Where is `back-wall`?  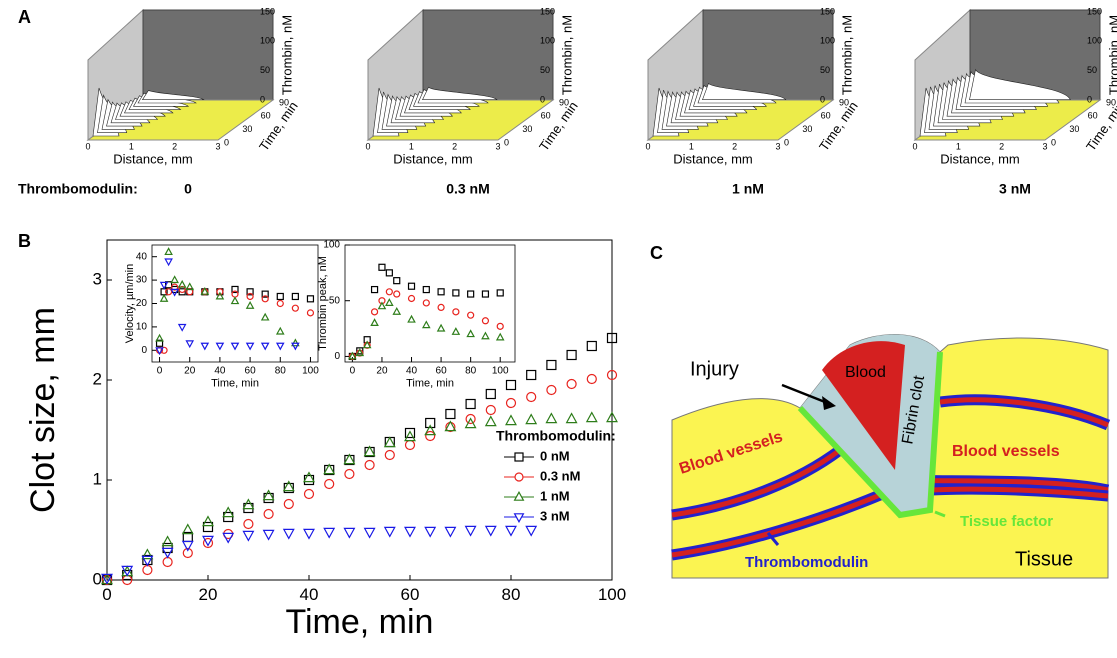 back-wall is located at coordinates (208, 55).